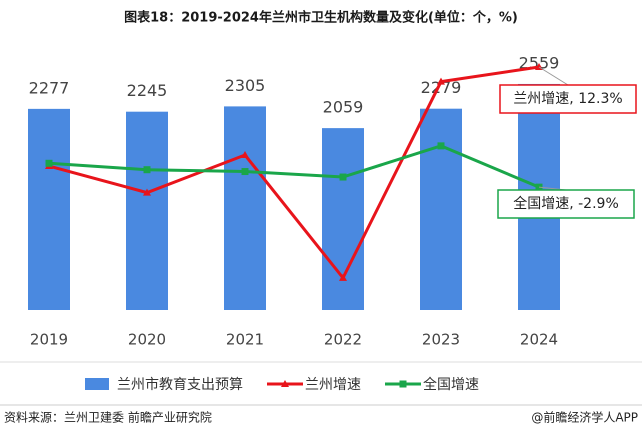 The image size is (642, 439). Describe the element at coordinates (147, 340) in the screenshot. I see `x-tick-label: 2020` at that location.